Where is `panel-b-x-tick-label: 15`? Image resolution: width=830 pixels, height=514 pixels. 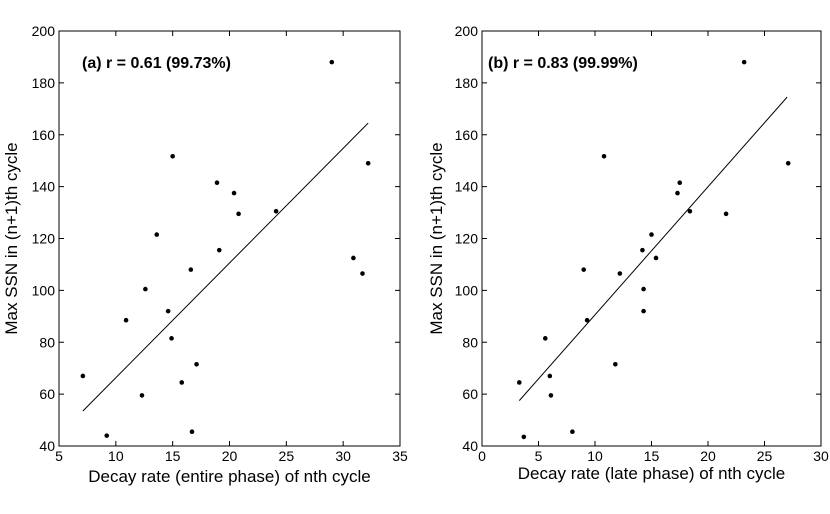
panel-b-x-tick-label: 15 is located at coordinates (652, 456).